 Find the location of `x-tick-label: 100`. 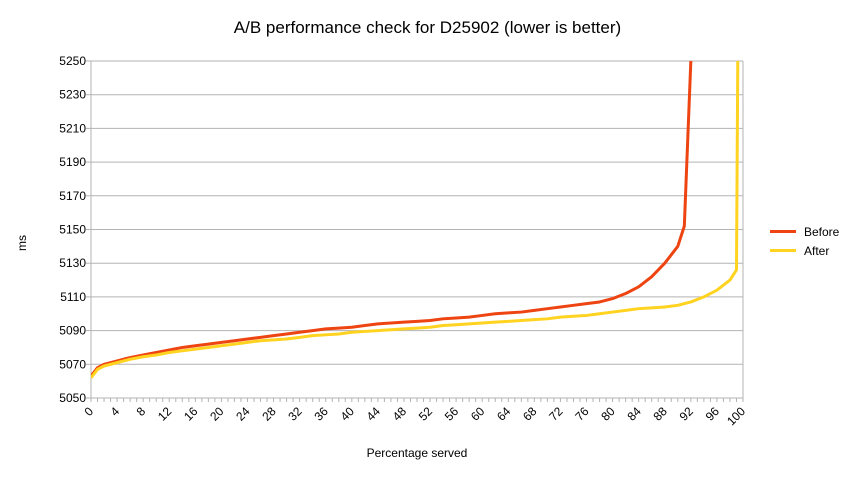

x-tick-label: 100 is located at coordinates (736, 416).